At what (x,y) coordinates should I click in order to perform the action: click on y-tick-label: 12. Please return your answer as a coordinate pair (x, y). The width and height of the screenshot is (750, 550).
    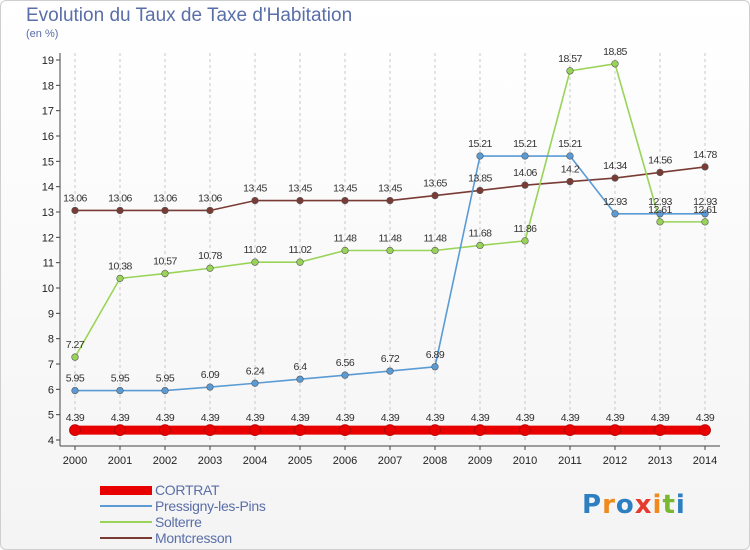
    Looking at the image, I should click on (48, 238).